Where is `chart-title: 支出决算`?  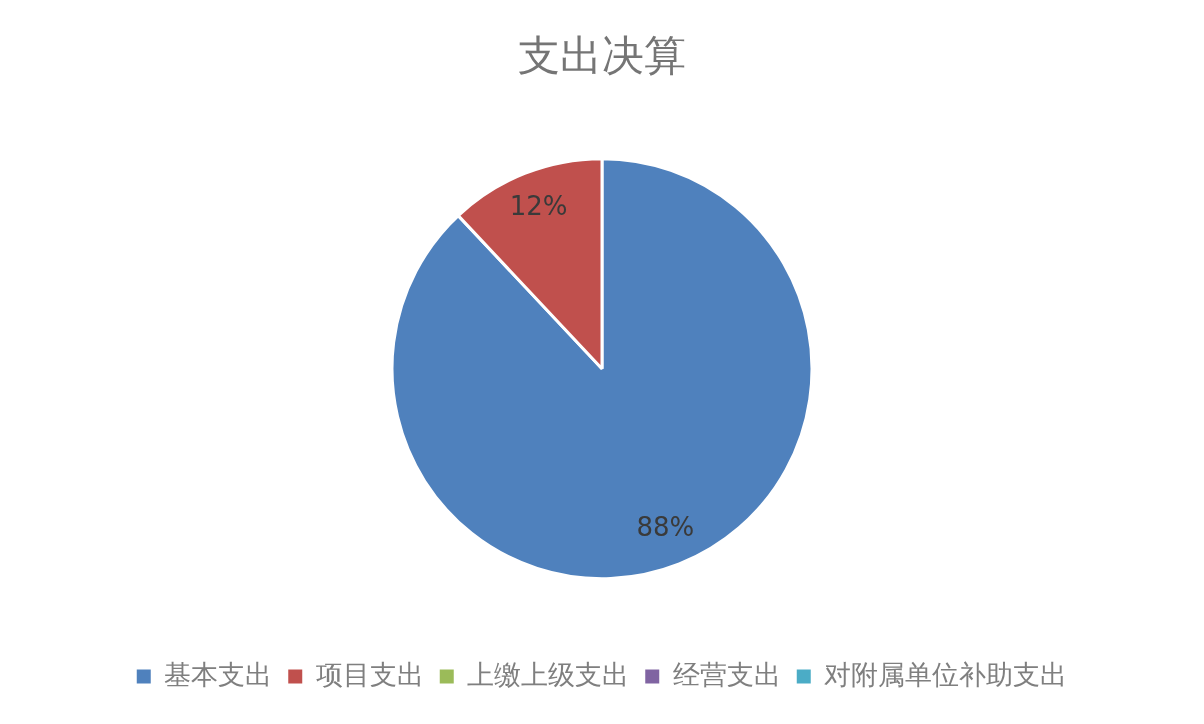
chart-title: 支出决算 is located at coordinates (602, 56).